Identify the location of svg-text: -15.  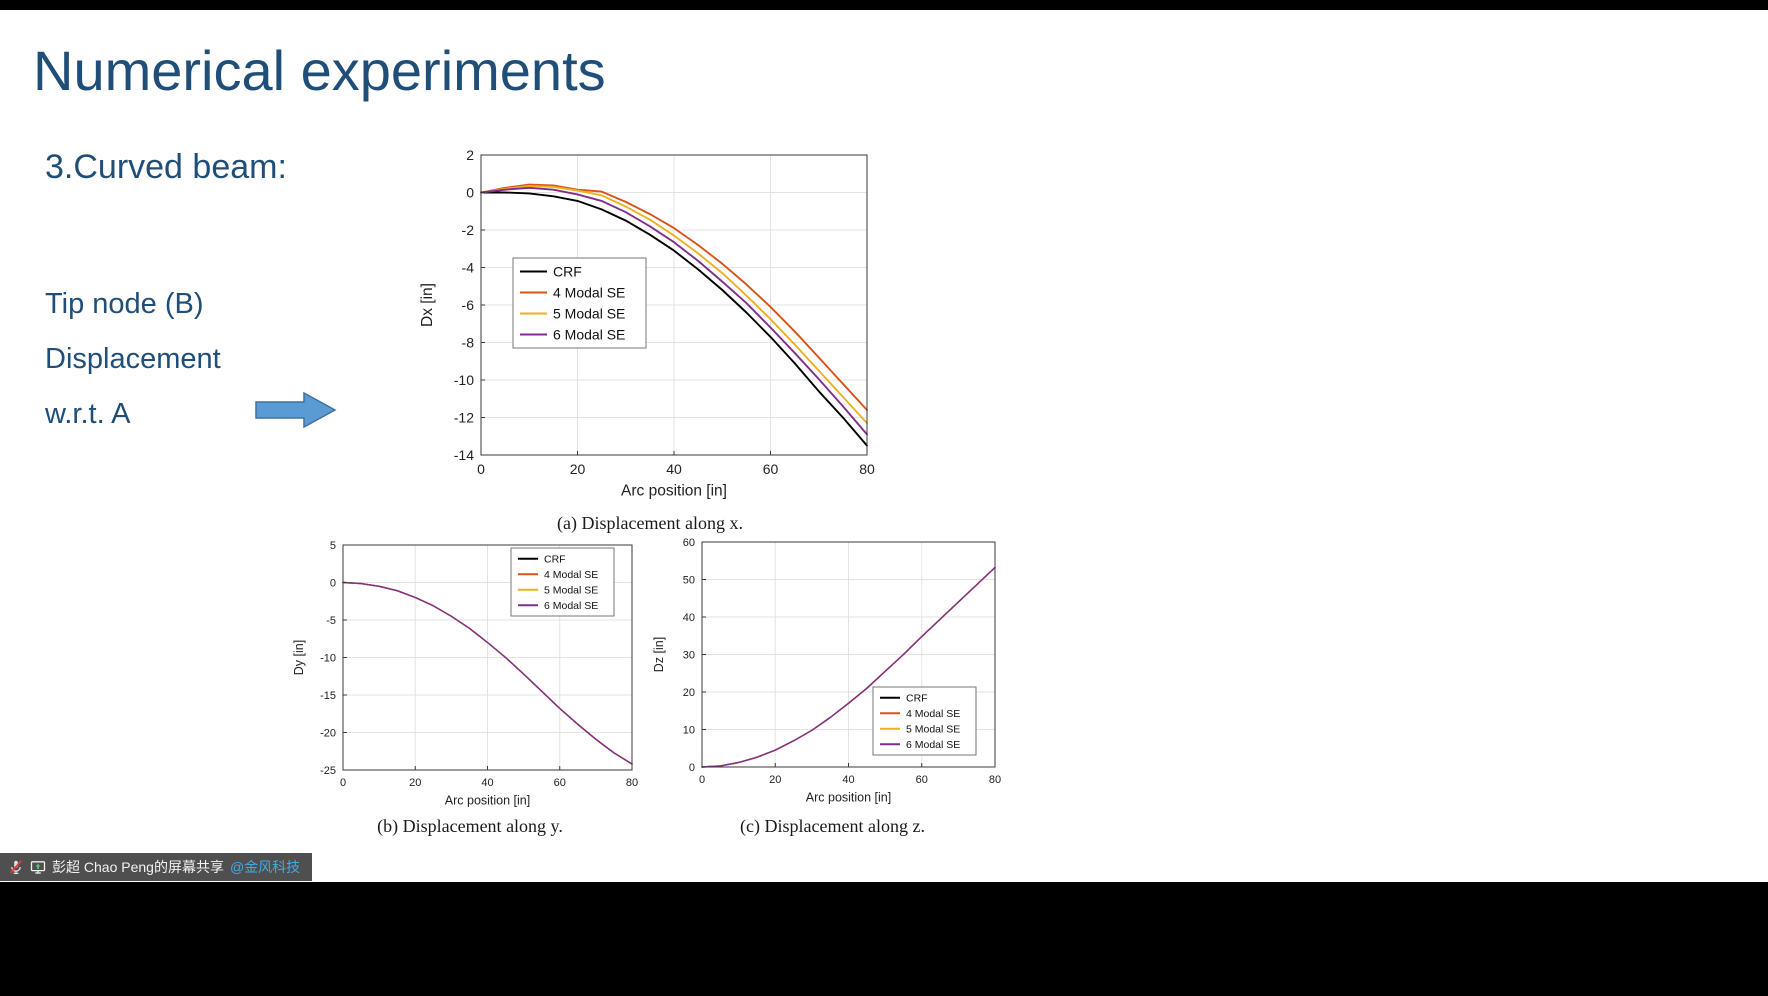
(328, 696).